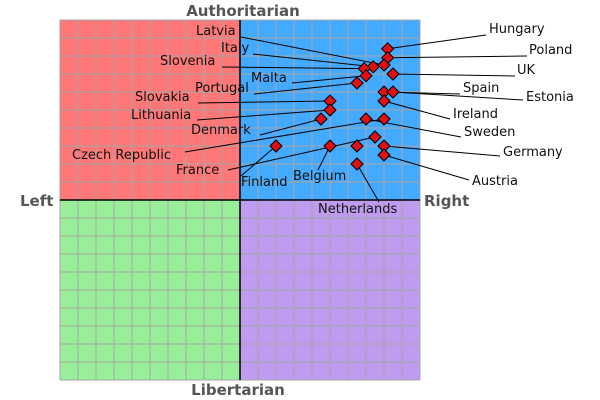 The height and width of the screenshot is (400, 600). What do you see at coordinates (495, 181) in the screenshot?
I see `point-label-austria: Austria` at bounding box center [495, 181].